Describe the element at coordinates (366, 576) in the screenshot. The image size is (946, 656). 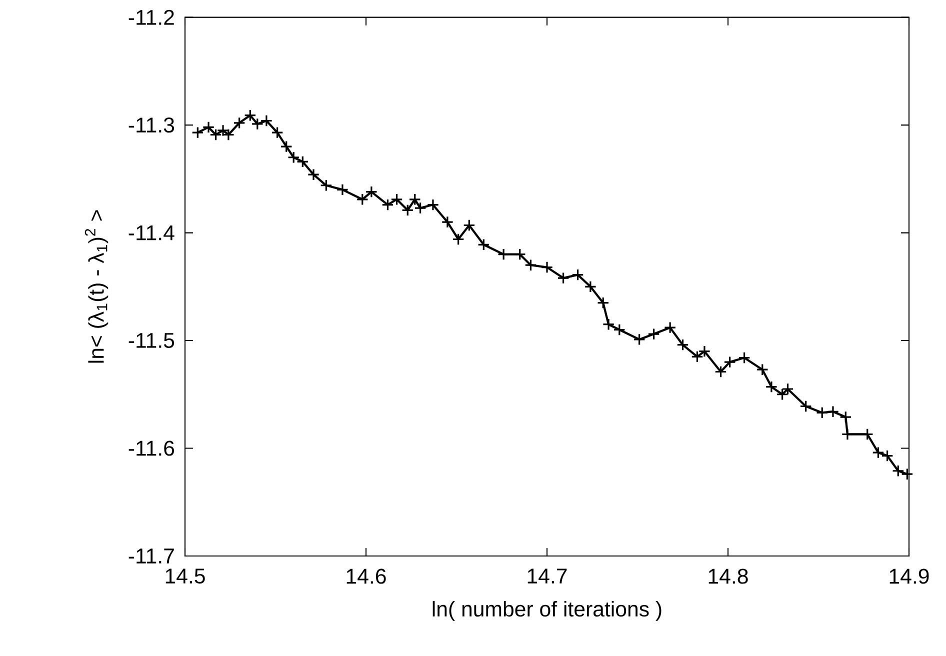
I see `x-tick-label: 14.6` at that location.